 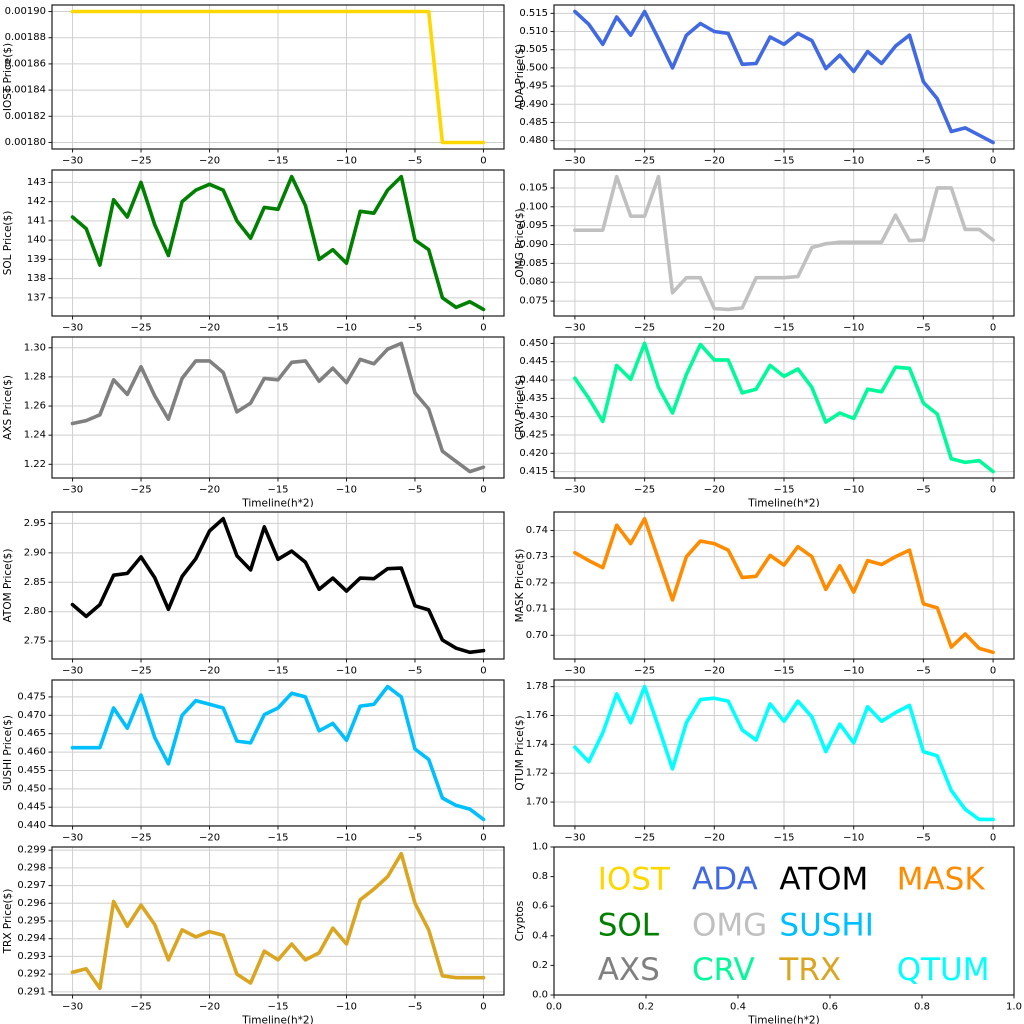 What do you see at coordinates (533, 104) in the screenshot?
I see `y-tick-label: 0.490` at bounding box center [533, 104].